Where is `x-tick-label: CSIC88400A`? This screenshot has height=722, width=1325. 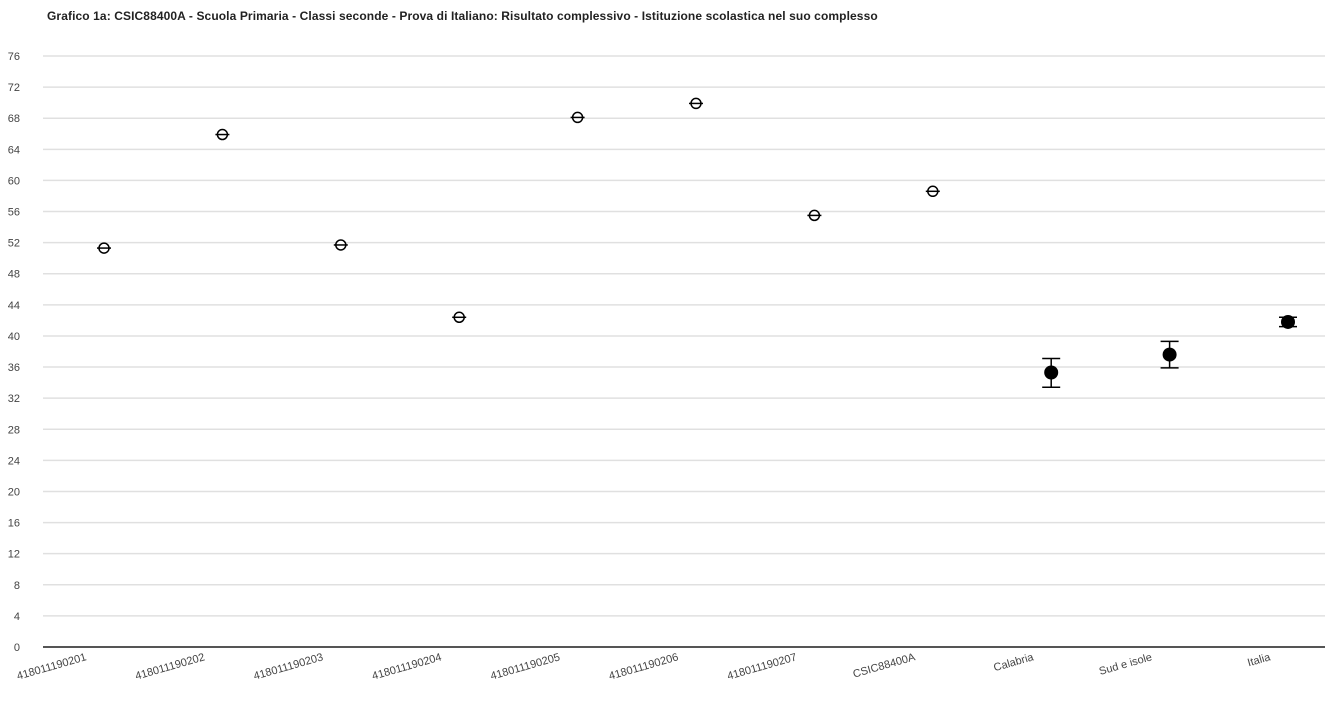 x-tick-label: CSIC88400A is located at coordinates (885, 665).